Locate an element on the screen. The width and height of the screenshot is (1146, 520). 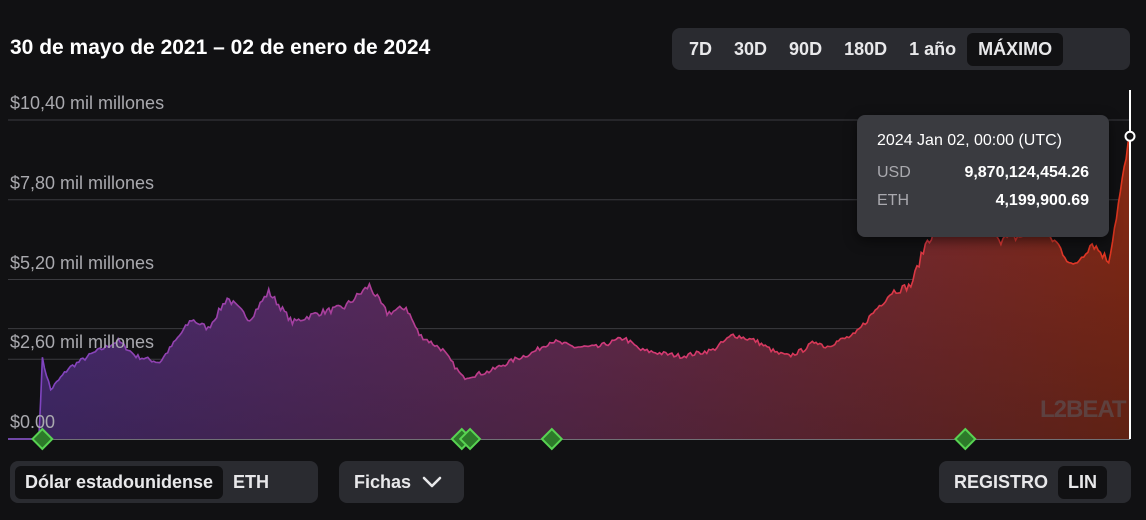
y-tick-label: $10,40 mil millones is located at coordinates (87, 103).